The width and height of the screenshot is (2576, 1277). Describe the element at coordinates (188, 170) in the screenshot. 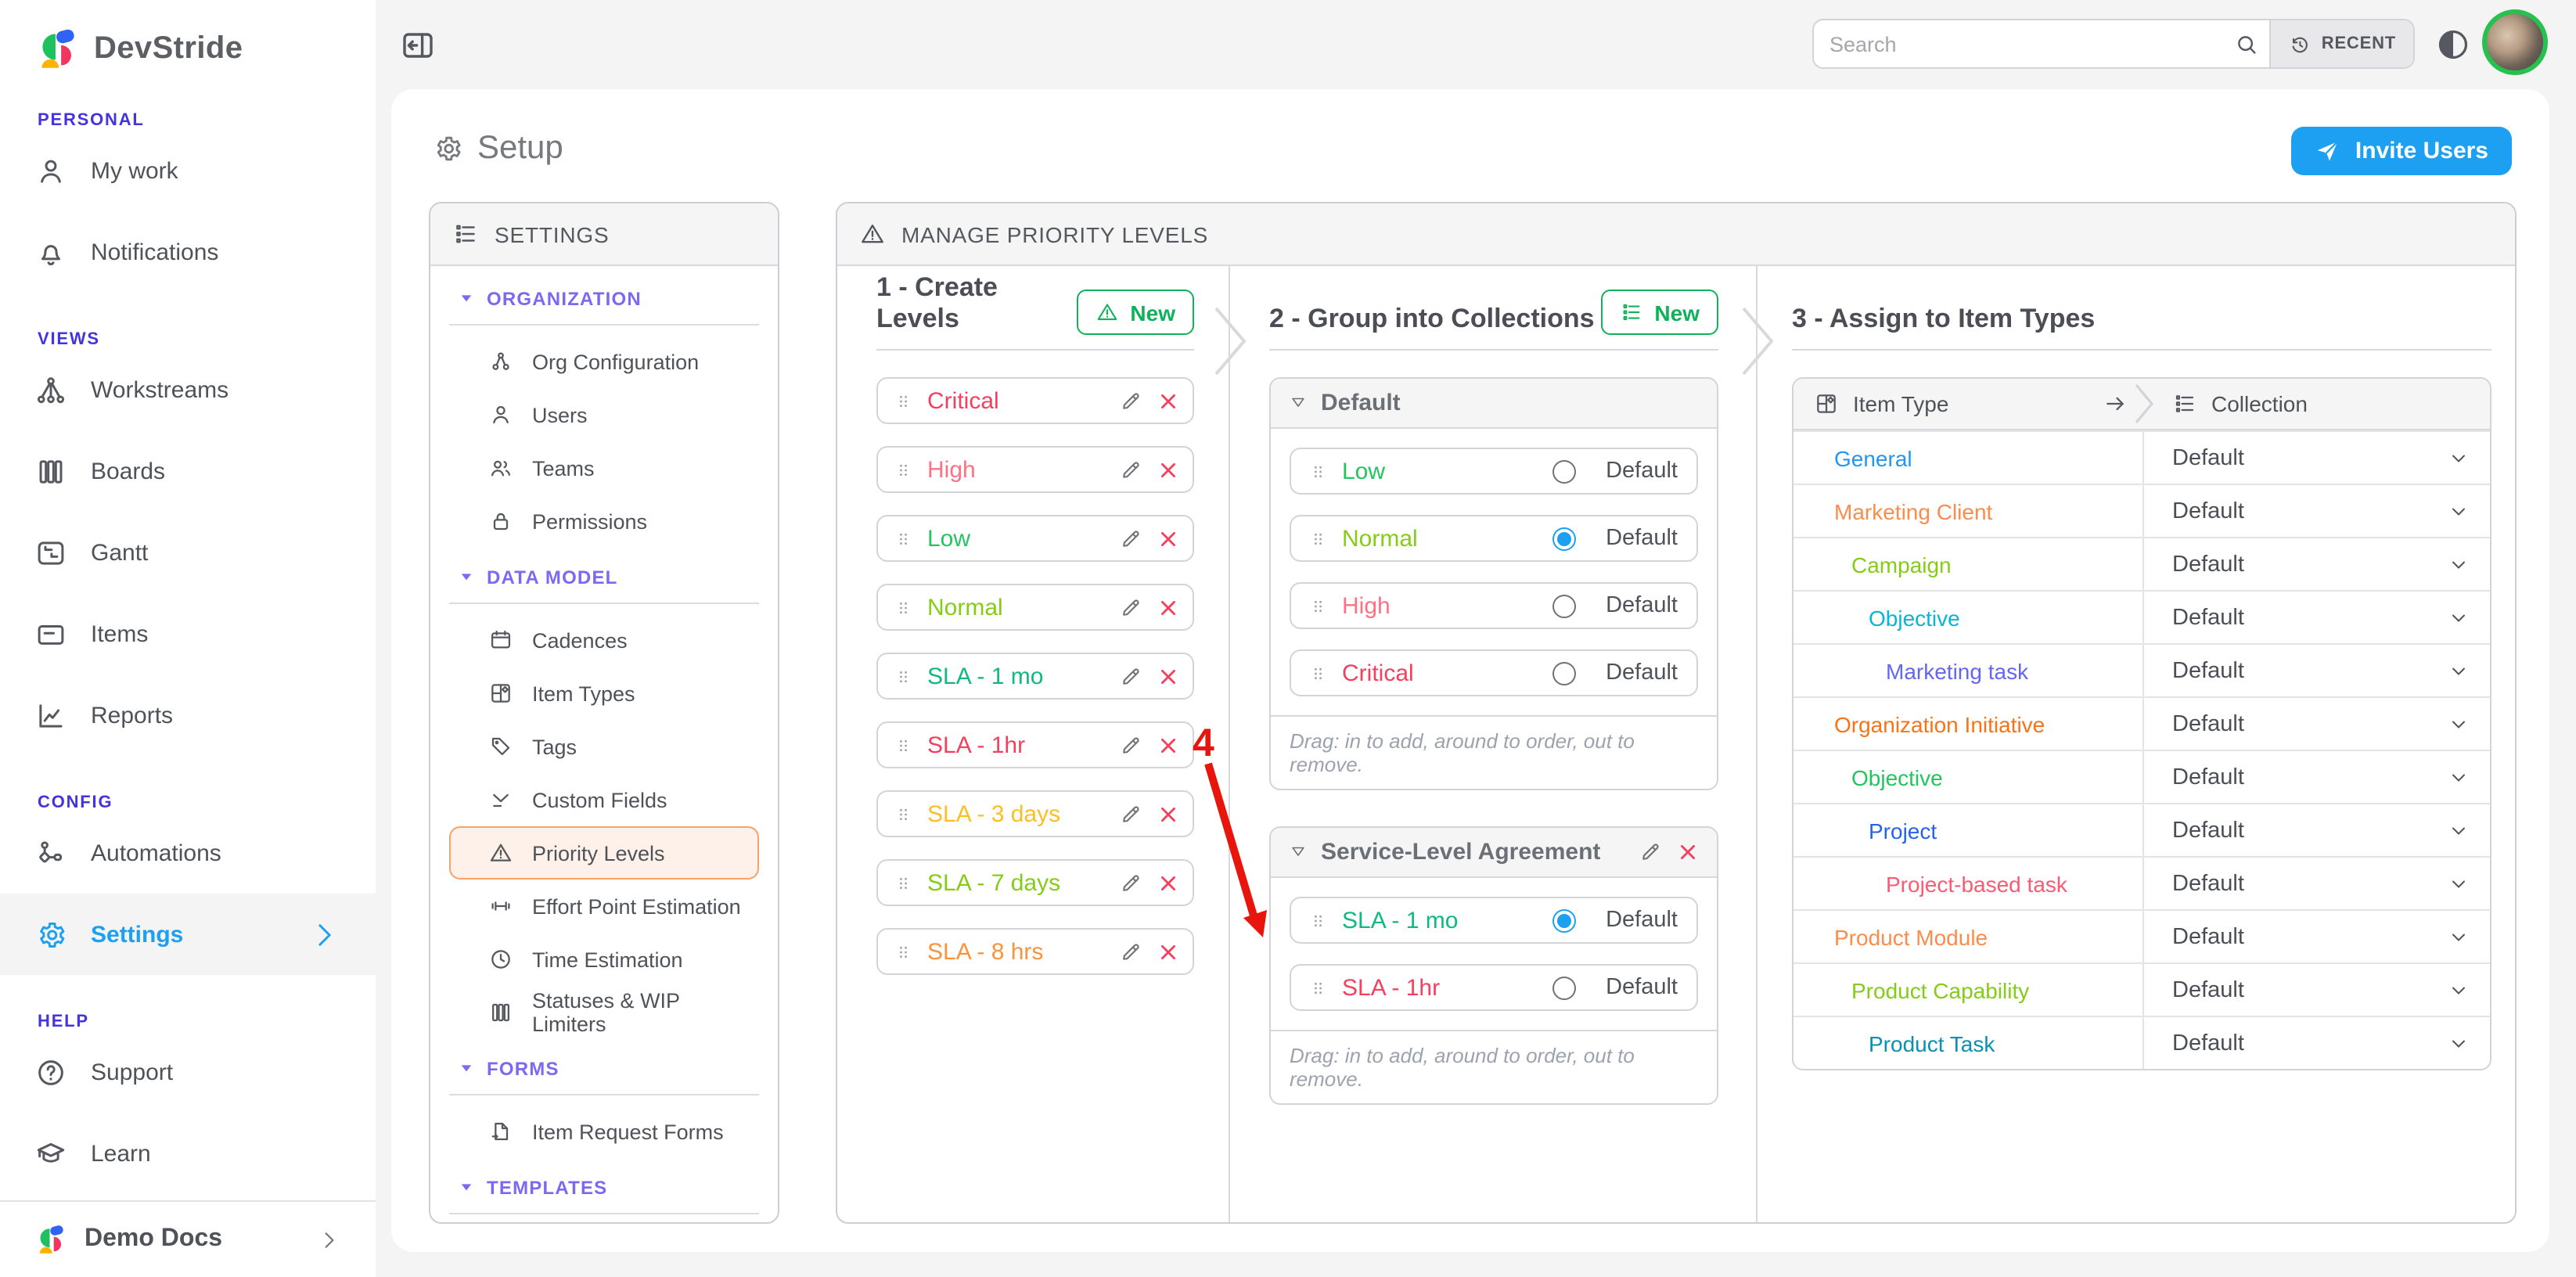

I see `sidebar-item-my-work: My work` at that location.